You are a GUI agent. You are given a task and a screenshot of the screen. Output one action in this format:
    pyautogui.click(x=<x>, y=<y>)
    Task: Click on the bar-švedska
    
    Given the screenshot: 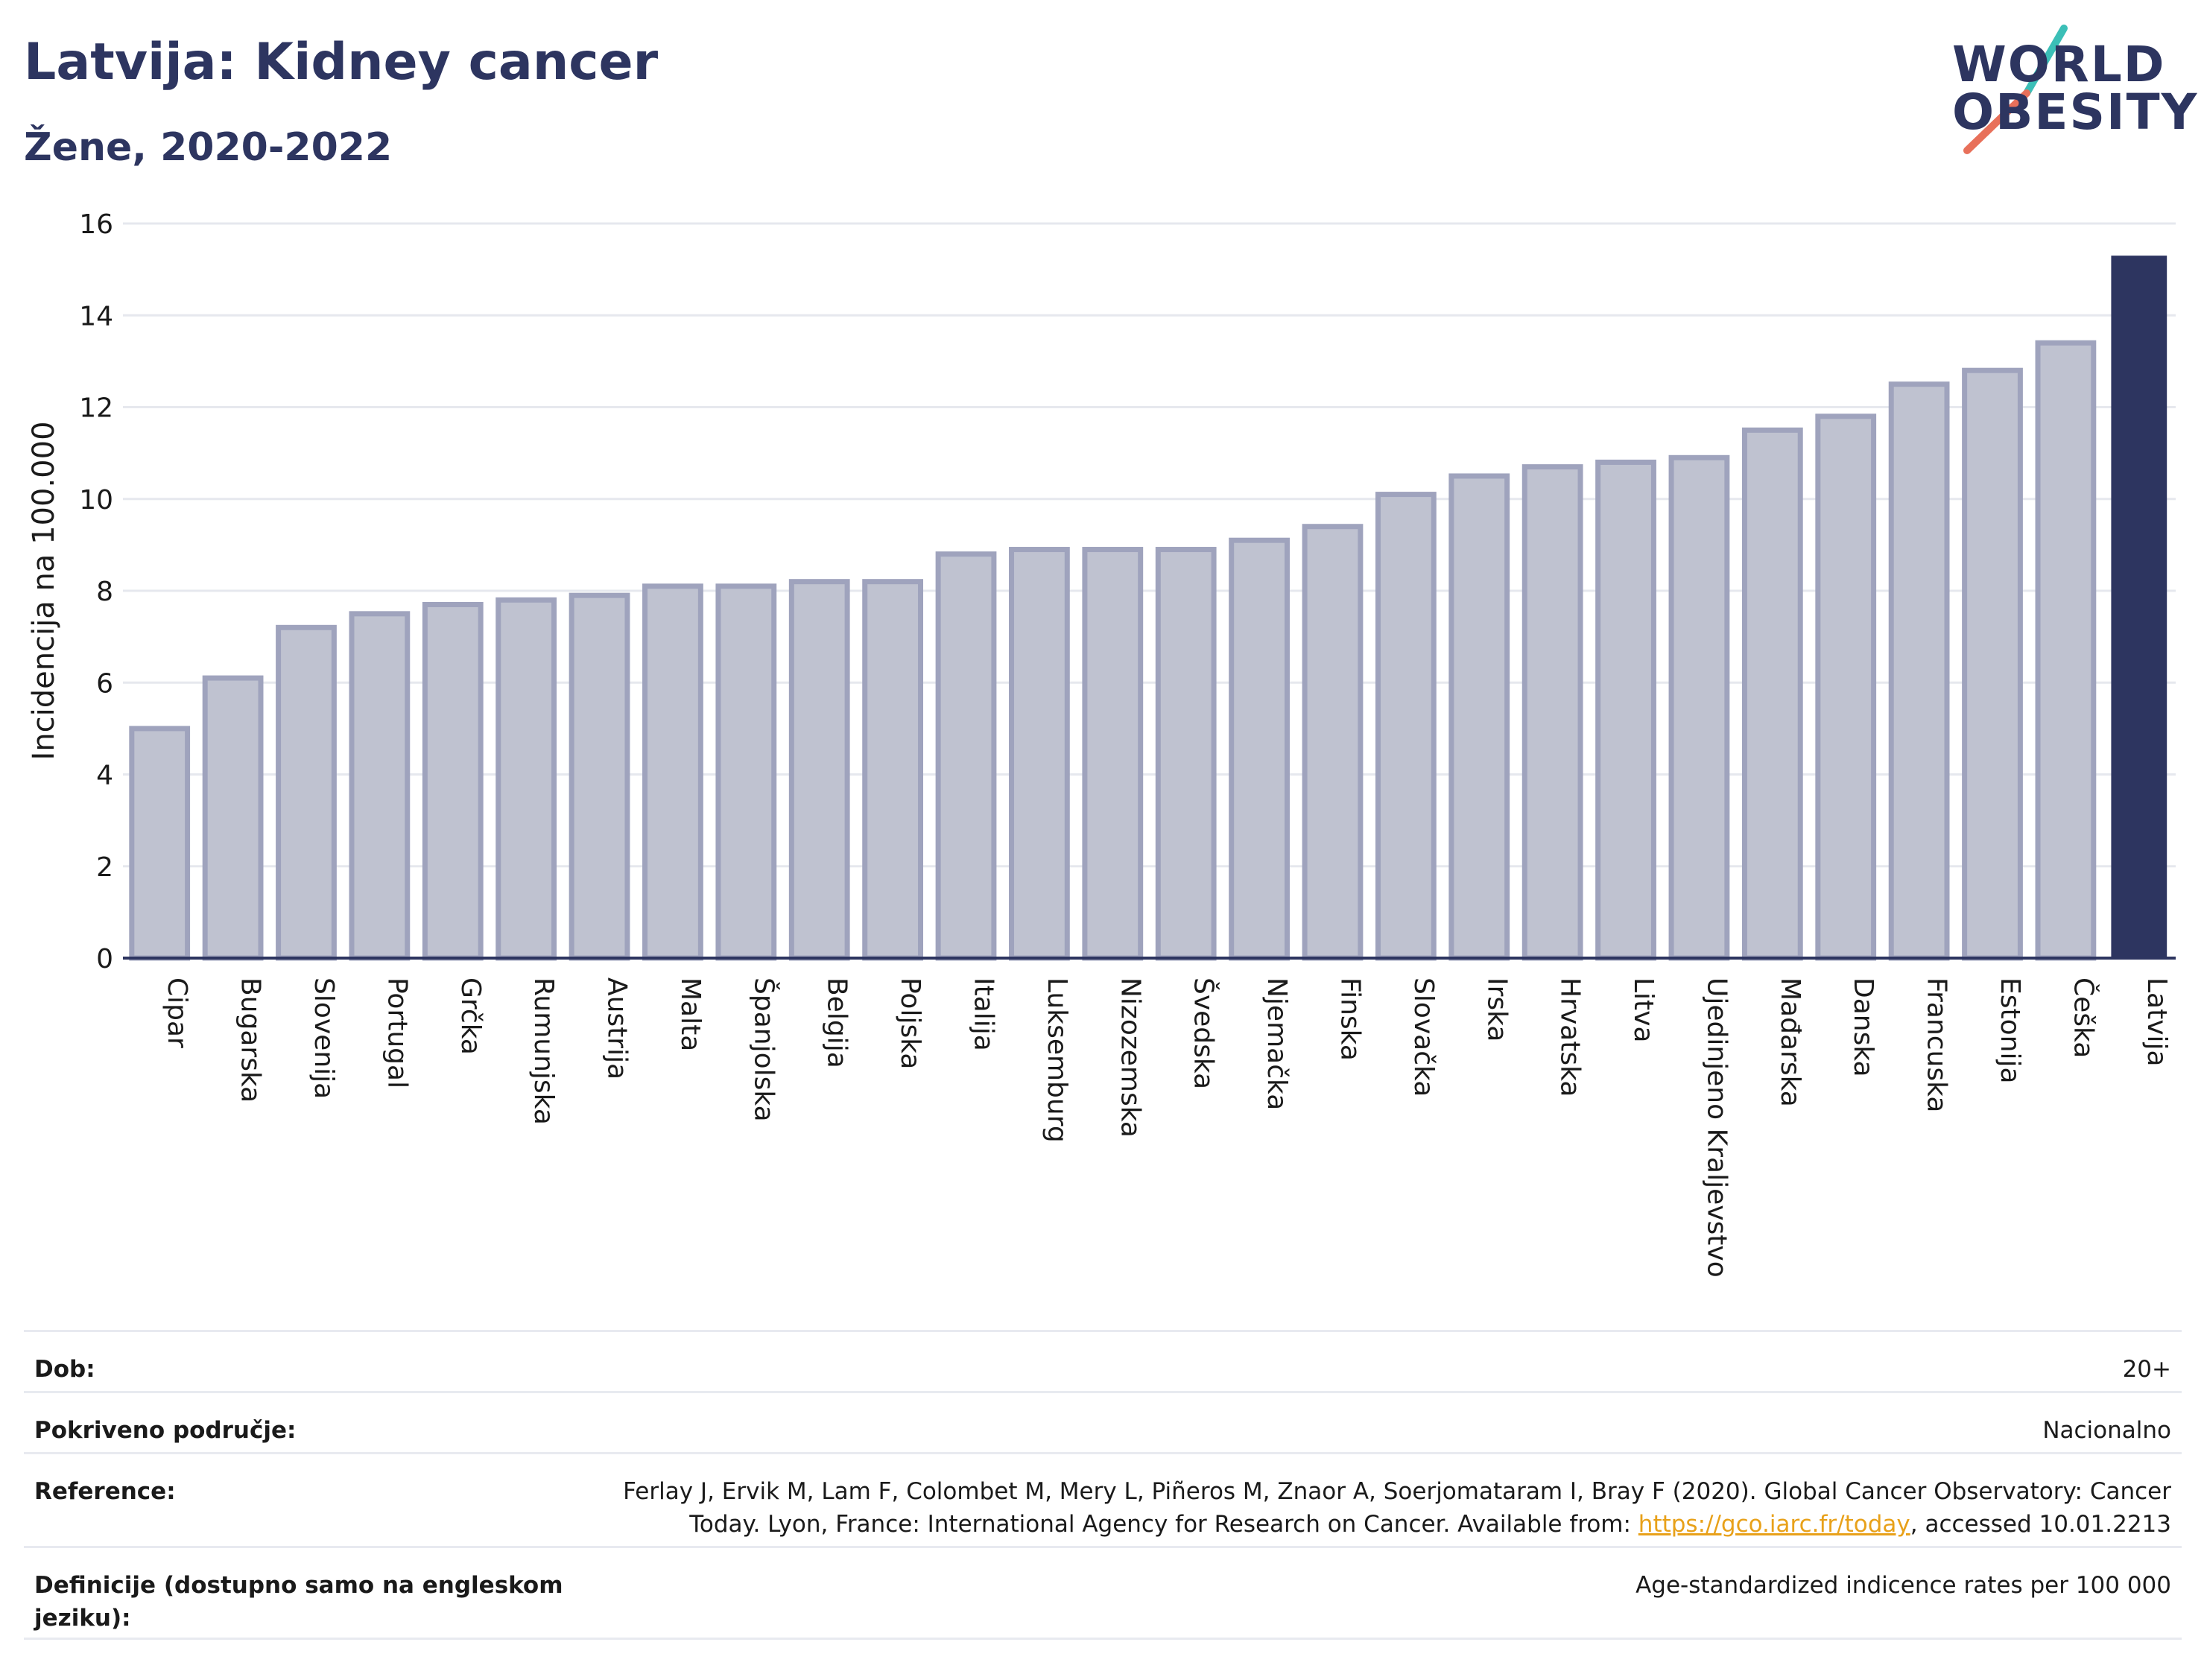 What is the action you would take?
    pyautogui.click(x=1186, y=754)
    